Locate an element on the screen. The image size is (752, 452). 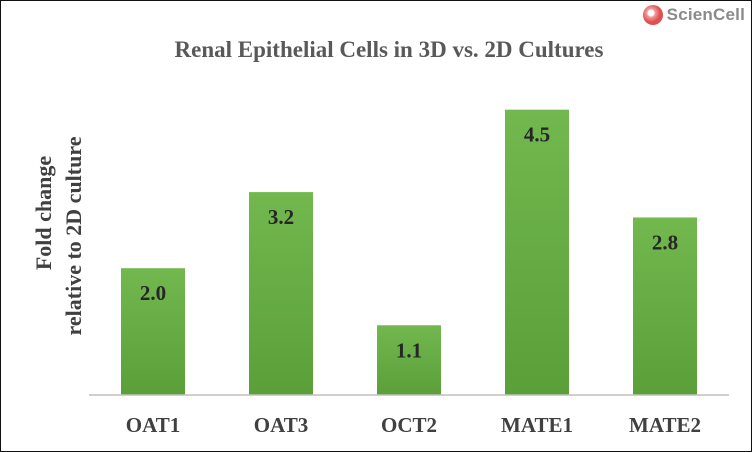
bar-oct2 is located at coordinates (409, 360).